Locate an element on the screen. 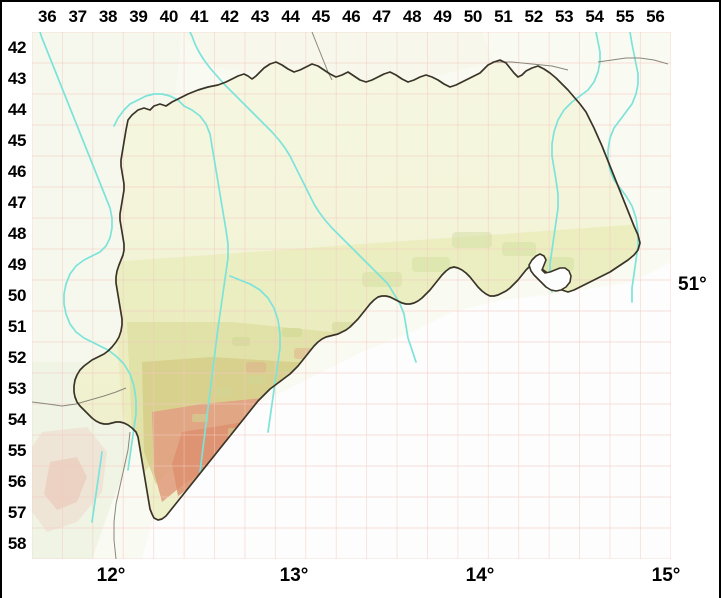  top-tick-50: 50 is located at coordinates (473, 16).